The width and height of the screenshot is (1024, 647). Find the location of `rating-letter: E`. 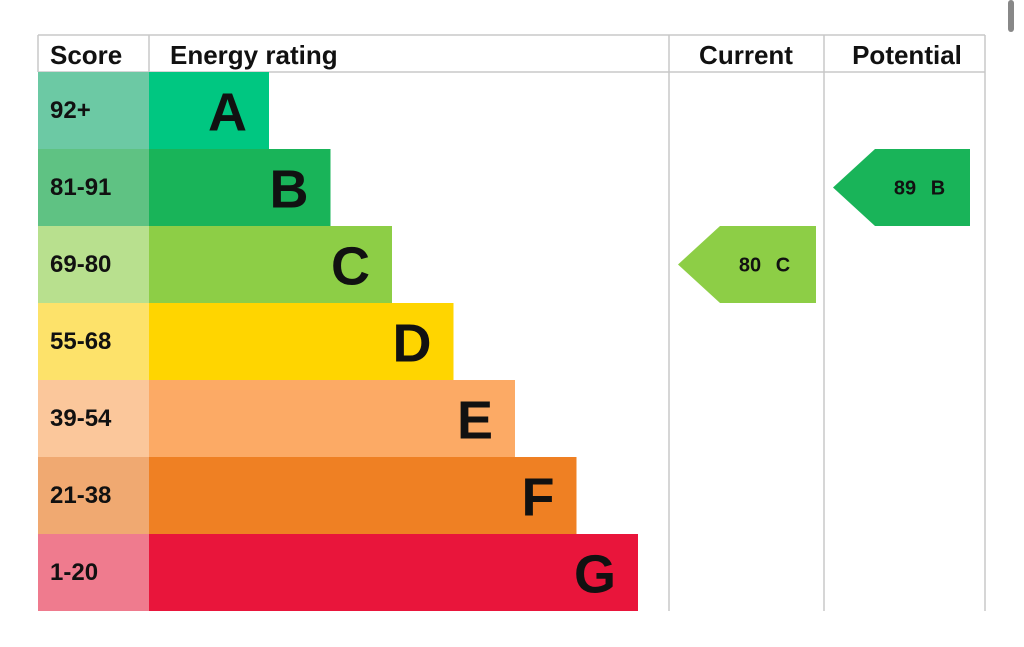

rating-letter: E is located at coordinates (475, 421).